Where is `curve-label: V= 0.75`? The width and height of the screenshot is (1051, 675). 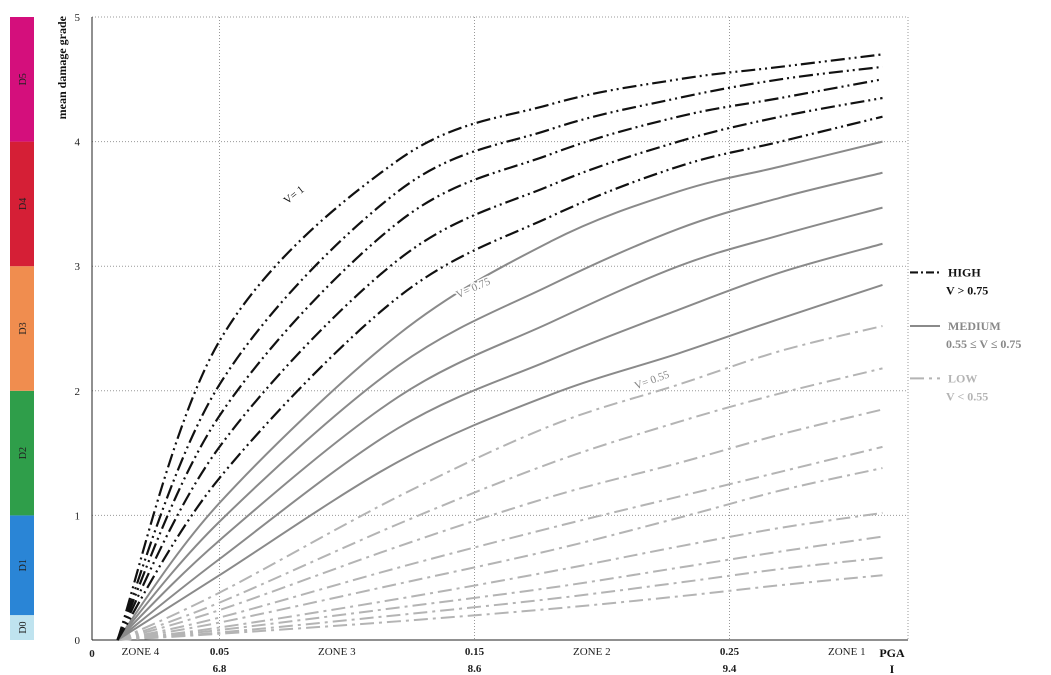 curve-label: V= 0.75 is located at coordinates (473, 288).